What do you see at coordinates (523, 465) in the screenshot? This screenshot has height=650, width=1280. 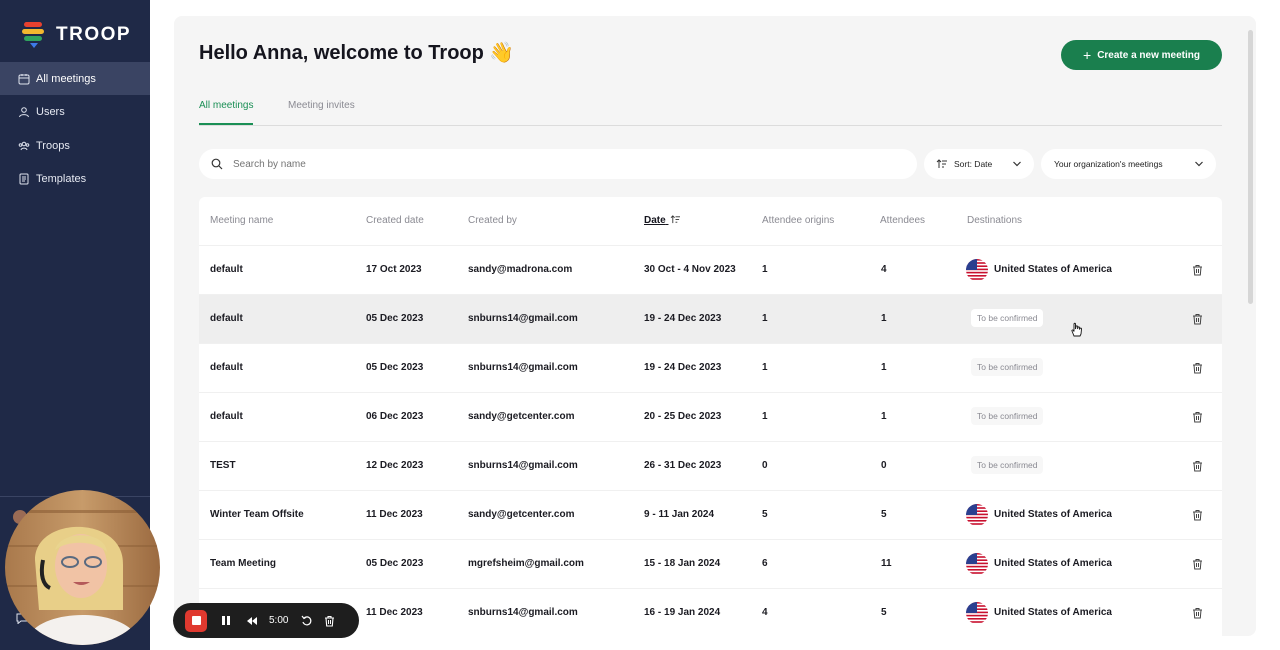 I see `created-by: snburns14@gmail.com` at bounding box center [523, 465].